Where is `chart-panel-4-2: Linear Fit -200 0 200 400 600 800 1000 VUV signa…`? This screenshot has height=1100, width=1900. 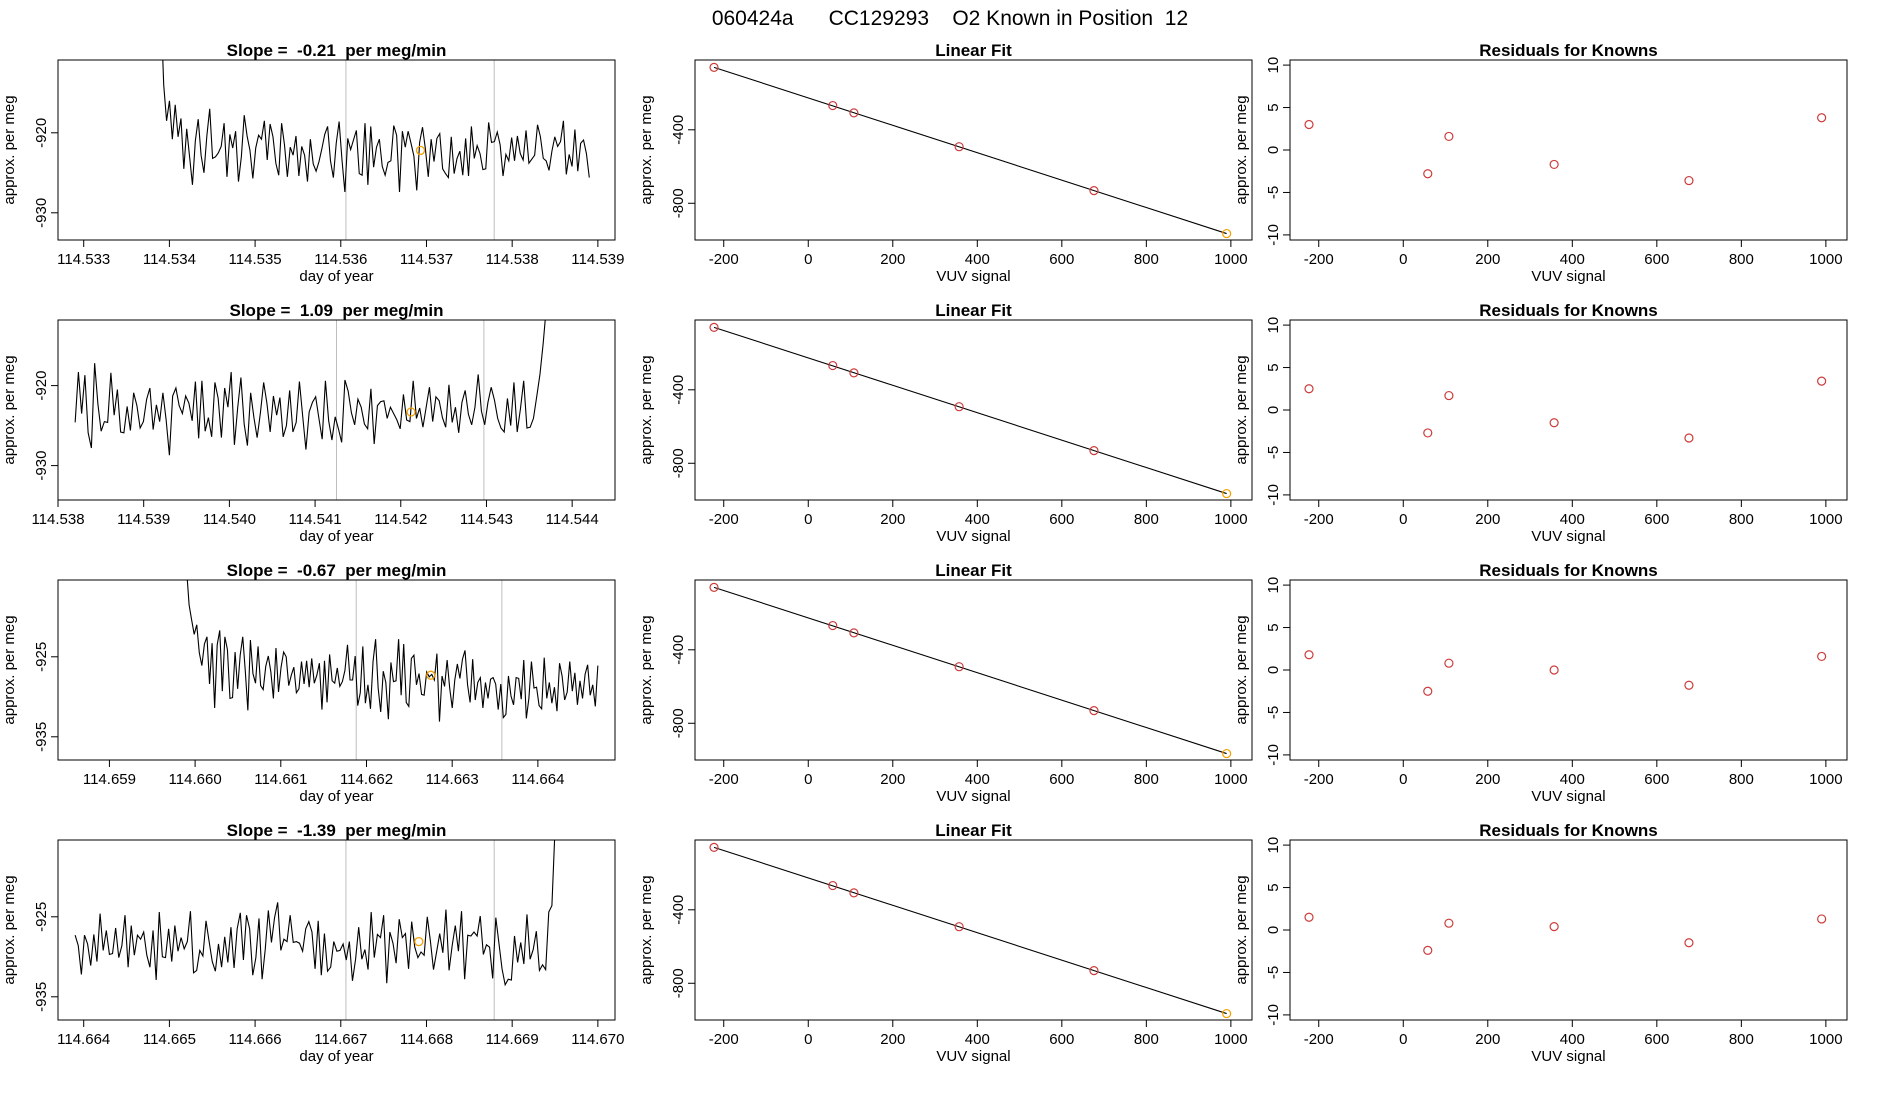
chart-panel-4-2: Linear Fit -200 0 200 400 600 800 1000 VUV signa… is located at coordinates (945, 943).